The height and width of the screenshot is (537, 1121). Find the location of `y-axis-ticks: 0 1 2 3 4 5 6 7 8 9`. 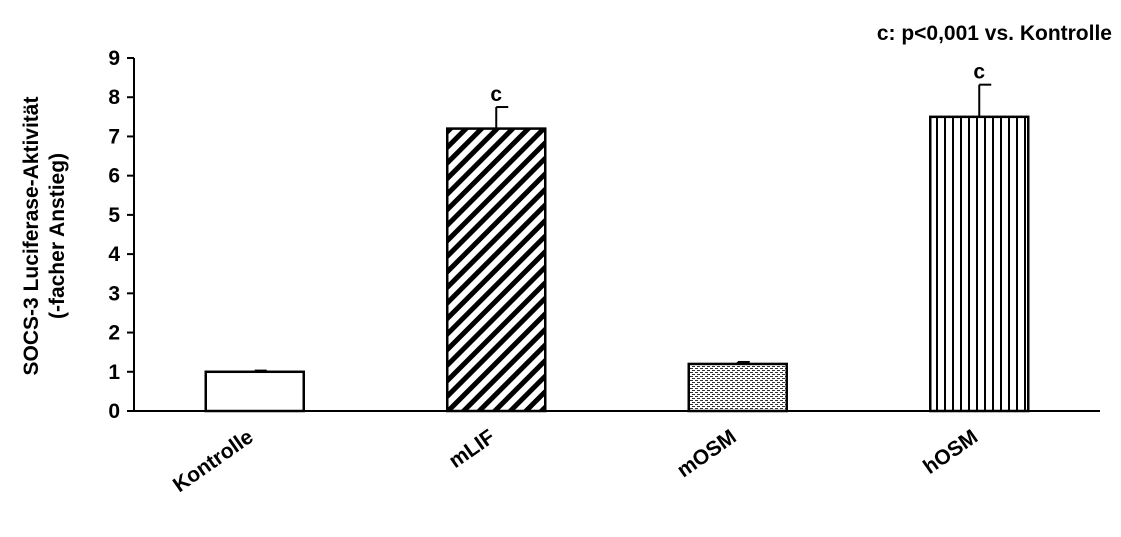

y-axis-ticks: 0 1 2 3 4 5 6 7 8 9 is located at coordinates (121, 235).